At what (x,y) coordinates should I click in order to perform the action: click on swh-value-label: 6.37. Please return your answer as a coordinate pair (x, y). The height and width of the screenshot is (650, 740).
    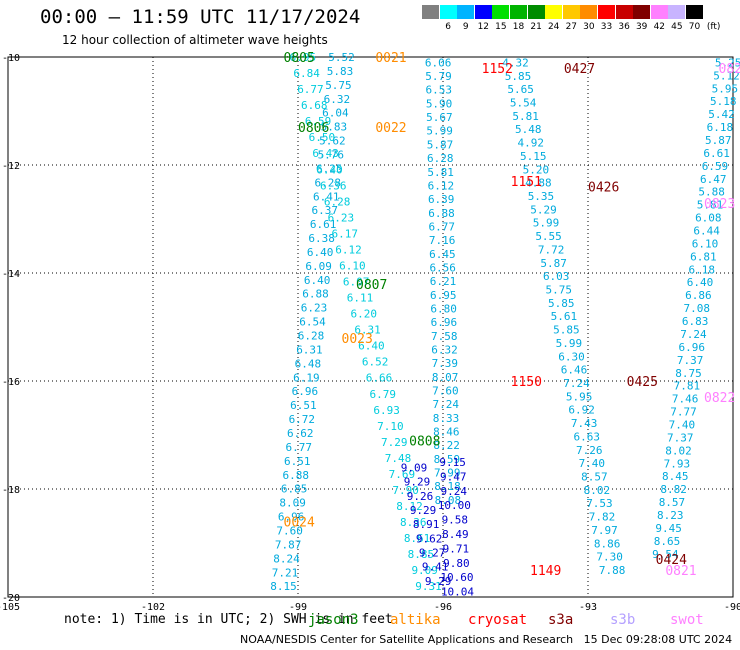
    Looking at the image, I should click on (324, 210).